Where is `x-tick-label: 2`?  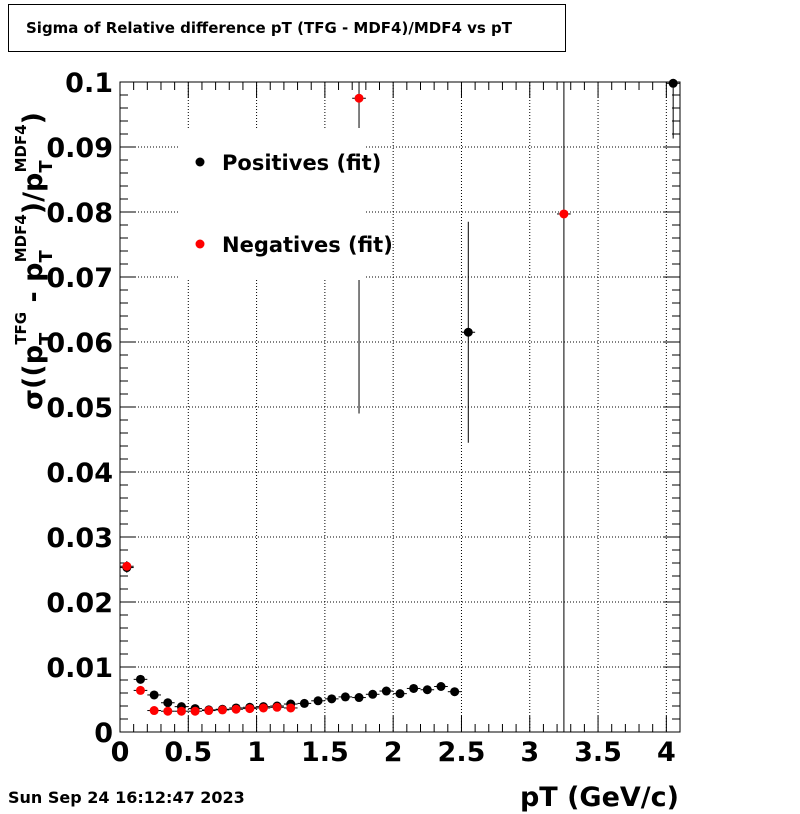 x-tick-label: 2 is located at coordinates (393, 752).